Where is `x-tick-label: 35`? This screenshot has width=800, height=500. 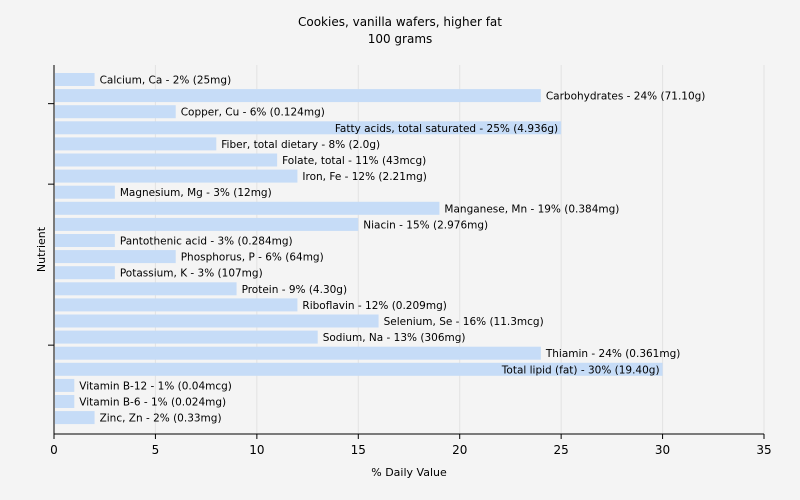 x-tick-label: 35 is located at coordinates (763, 450).